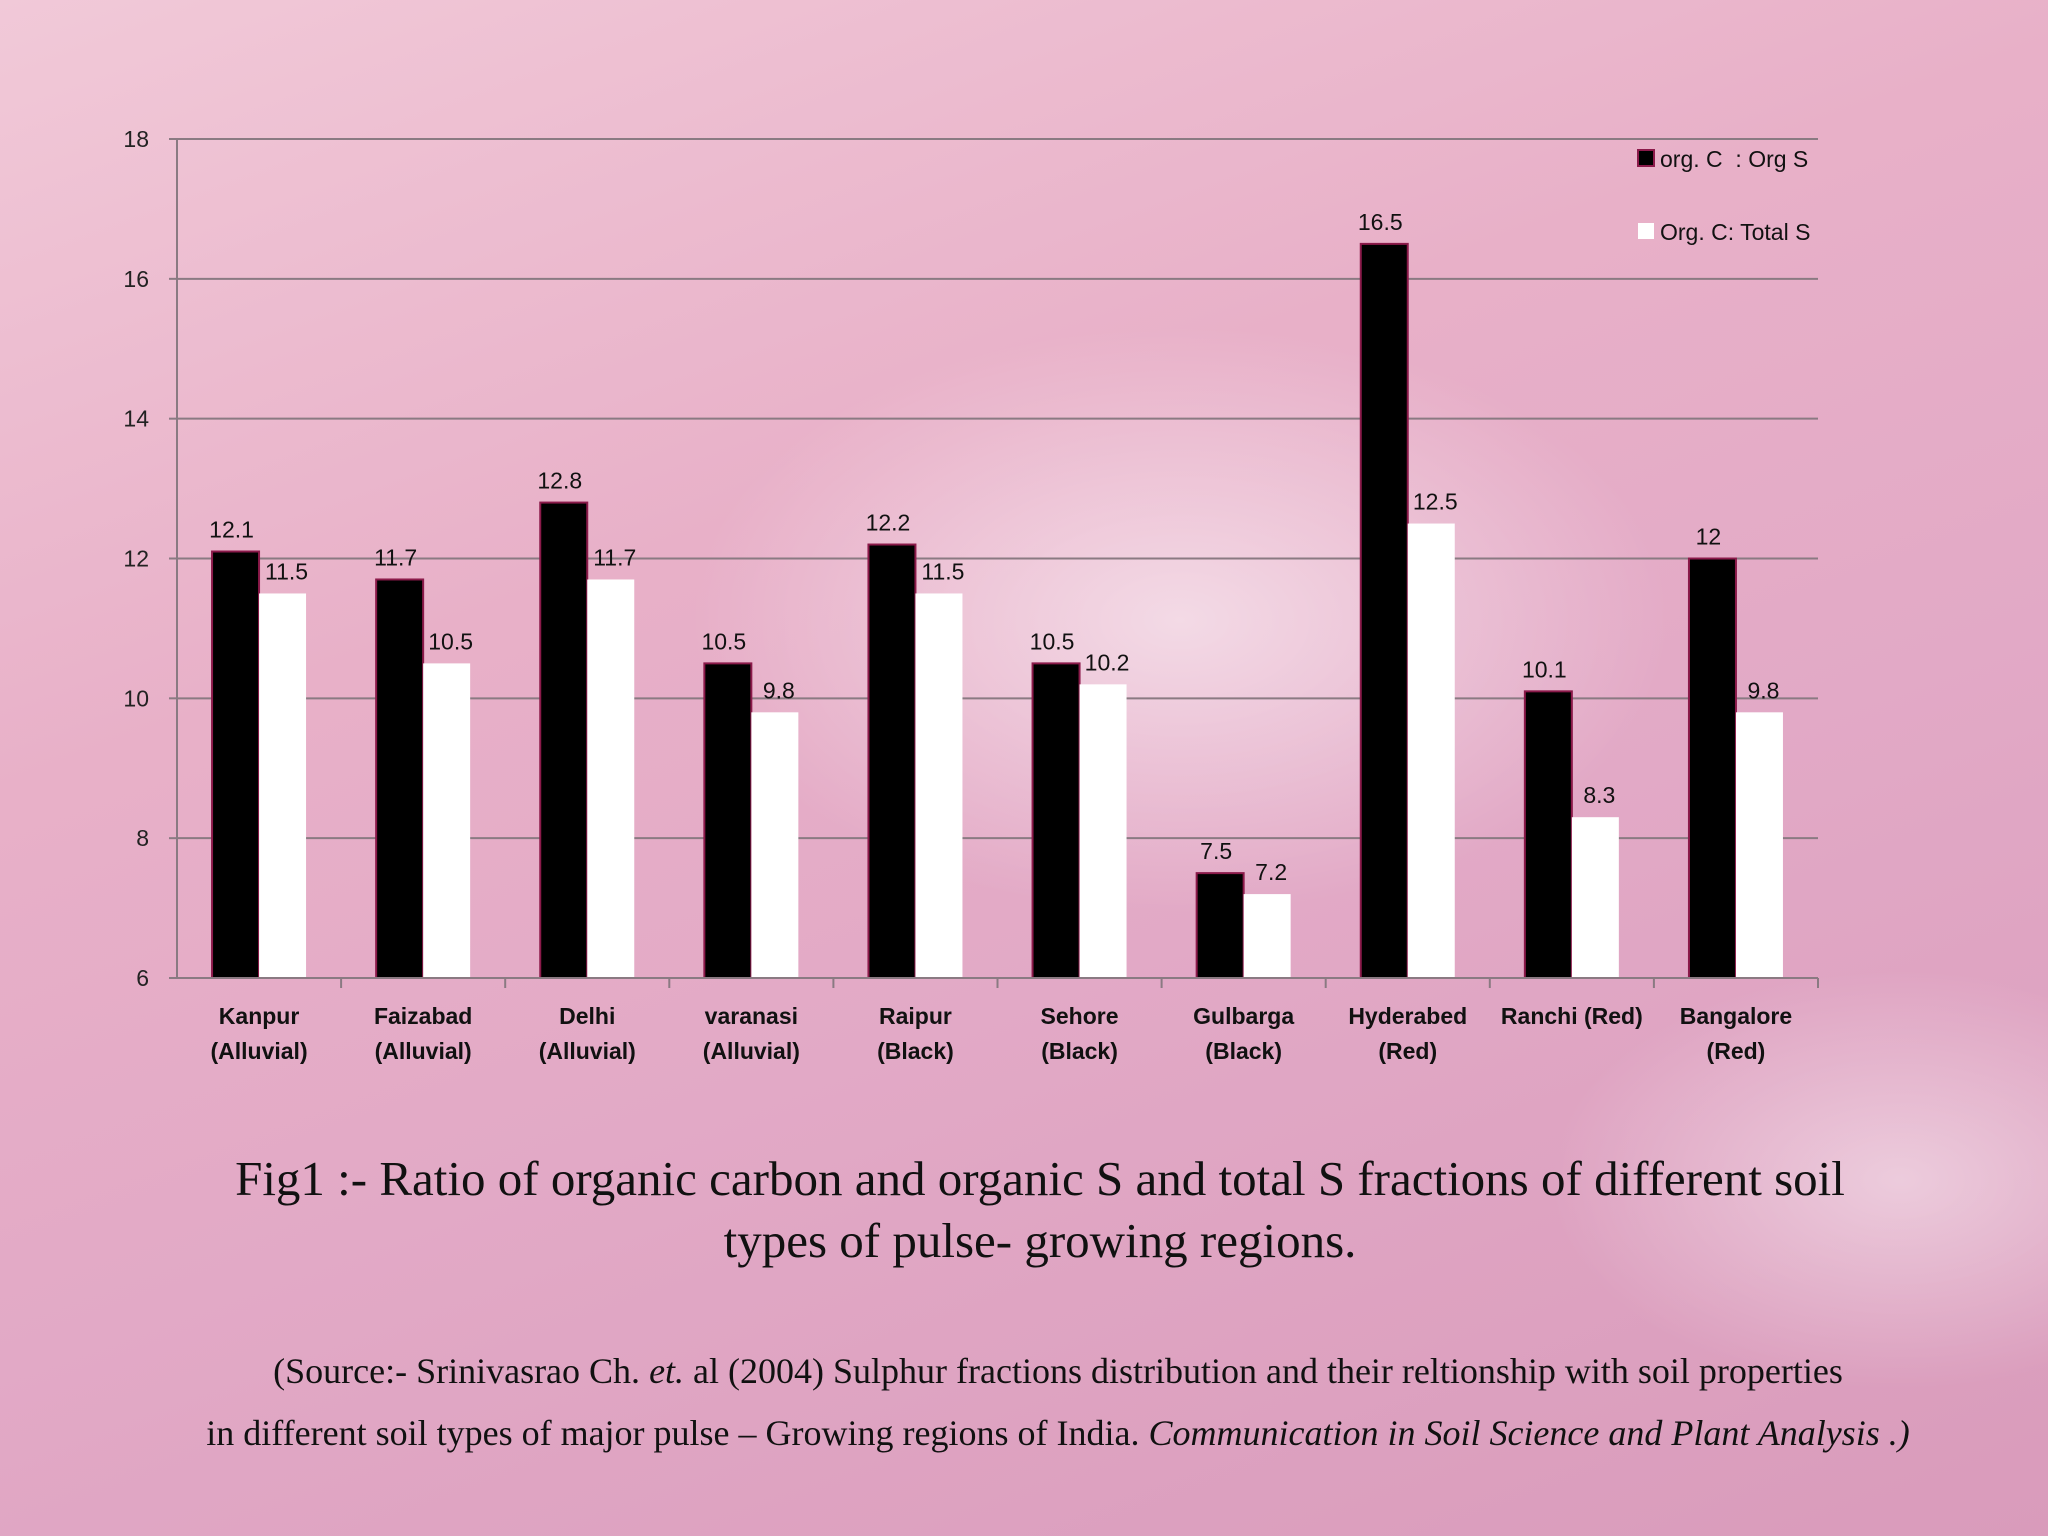  What do you see at coordinates (1435, 502) in the screenshot?
I see `data-label: 12.5` at bounding box center [1435, 502].